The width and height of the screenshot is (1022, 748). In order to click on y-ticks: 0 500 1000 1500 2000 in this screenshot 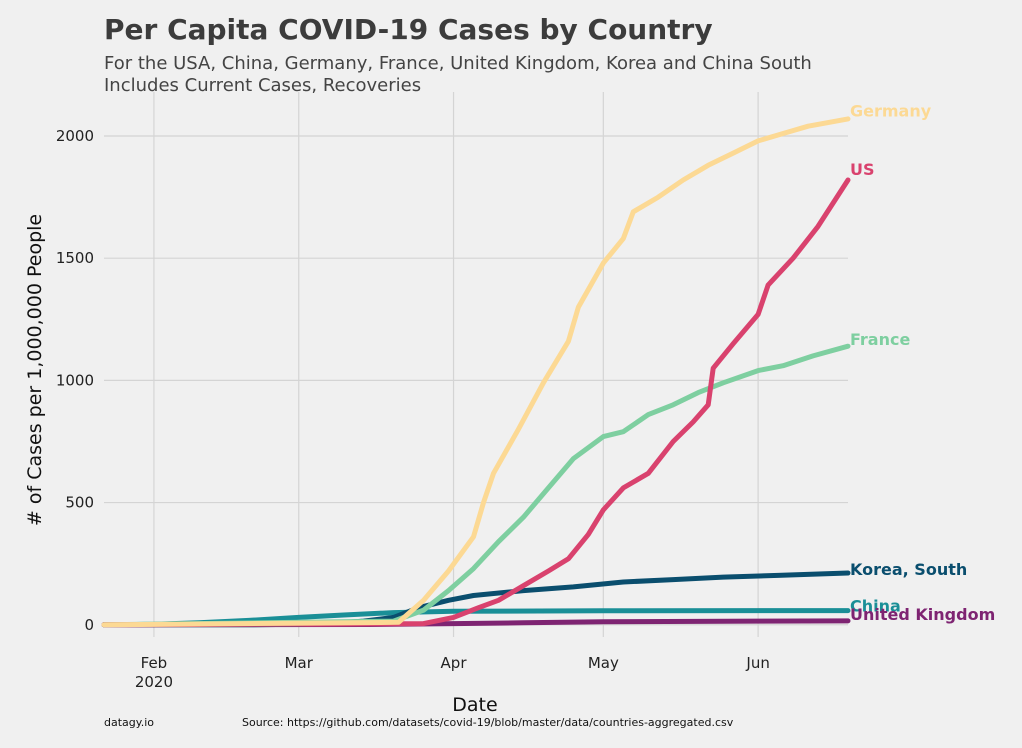, I will do `click(75, 380)`.